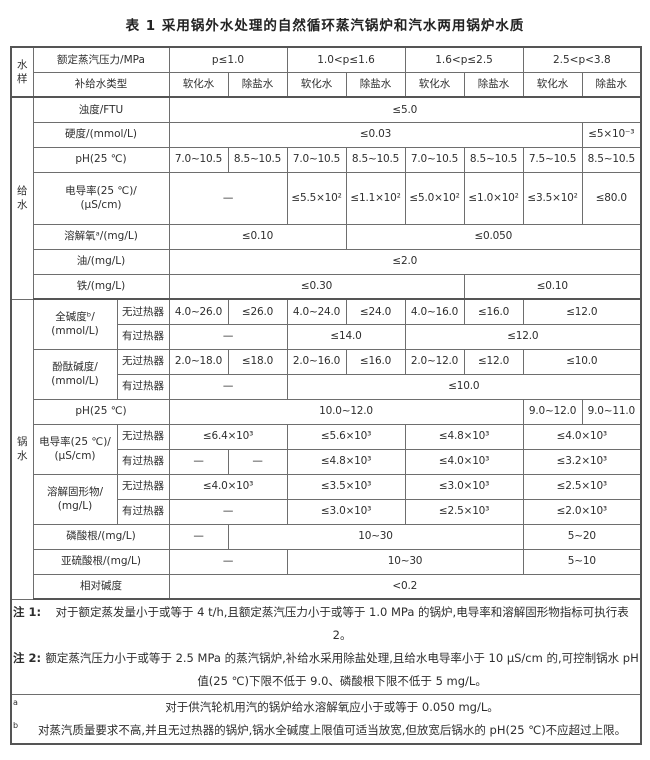 This screenshot has height=760, width=650. What do you see at coordinates (582, 361) in the screenshot?
I see `value-cell: ≤10.0` at bounding box center [582, 361].